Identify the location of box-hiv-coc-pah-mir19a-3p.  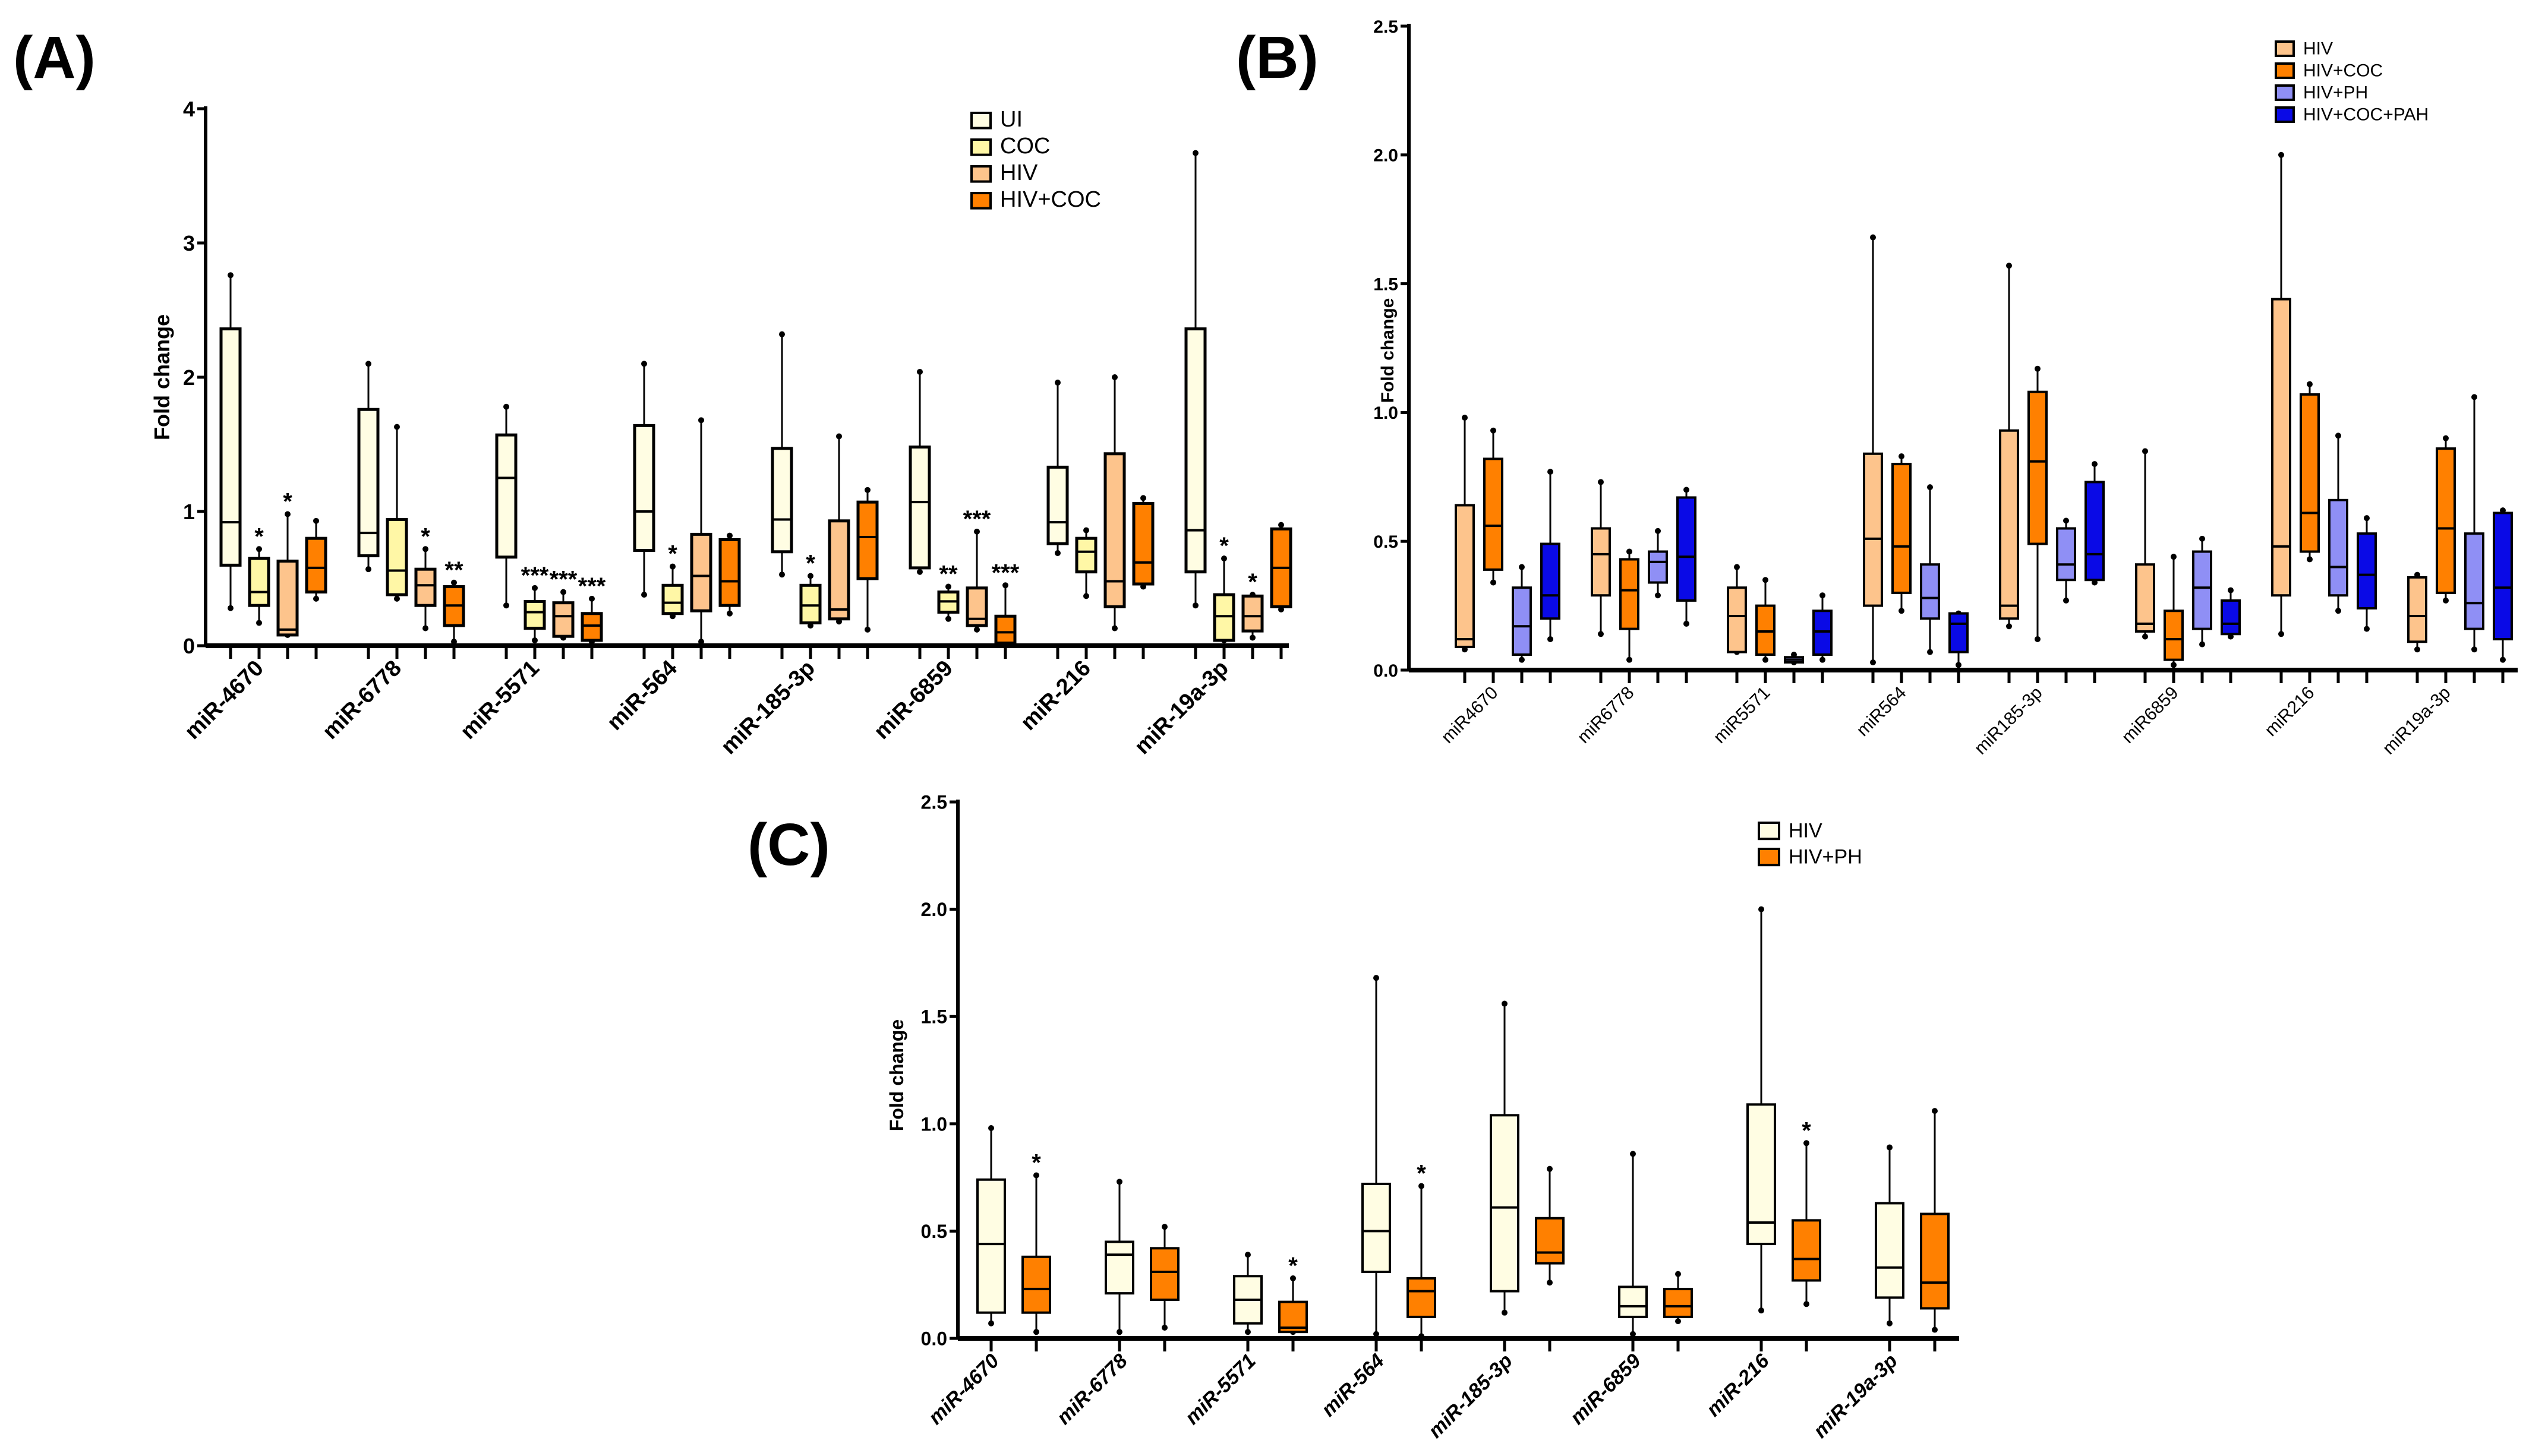
(2503, 585).